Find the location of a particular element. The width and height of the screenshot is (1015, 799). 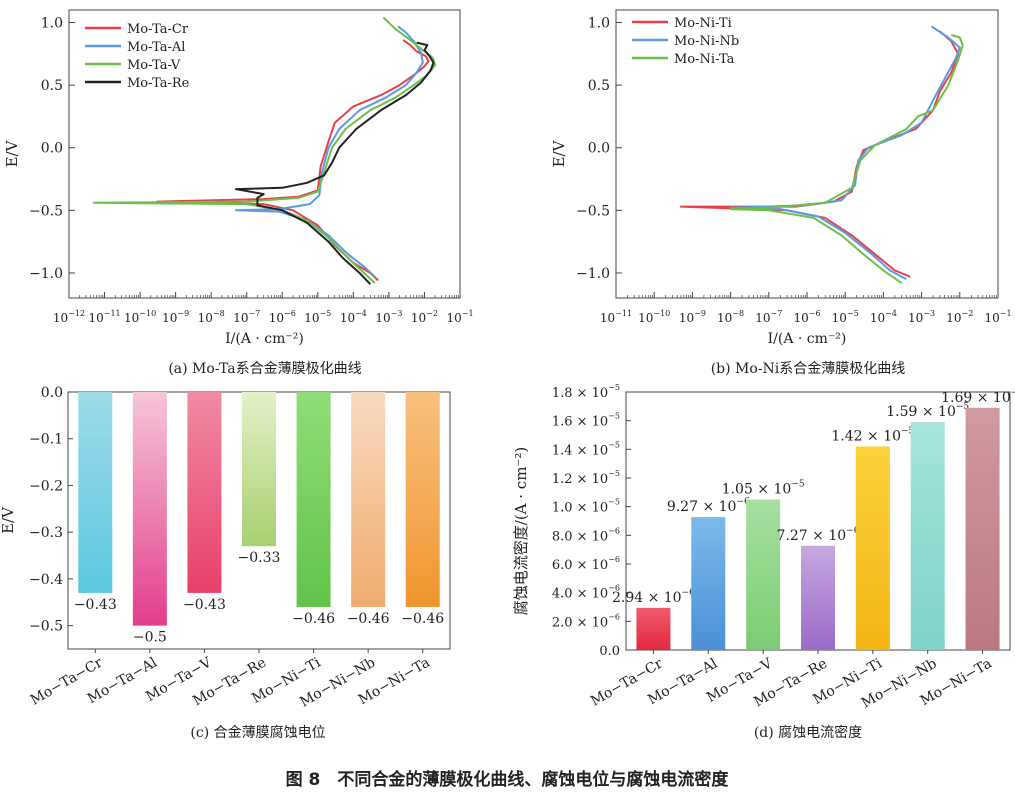

legend-label: Mo-Ni-Ta is located at coordinates (704, 59).